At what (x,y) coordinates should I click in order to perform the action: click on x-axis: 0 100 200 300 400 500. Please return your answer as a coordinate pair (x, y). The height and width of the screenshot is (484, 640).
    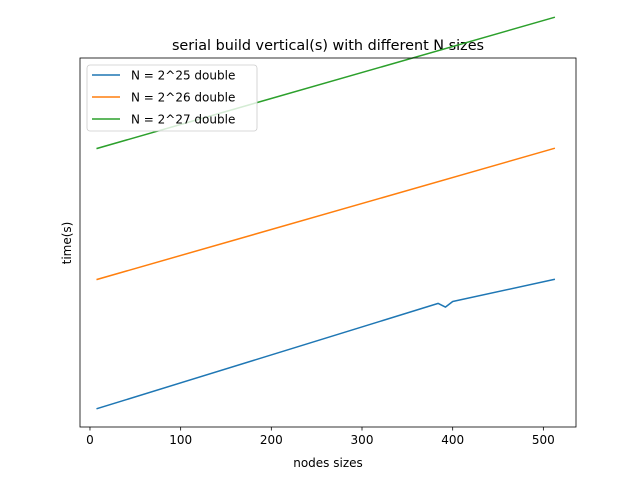
    Looking at the image, I should click on (320, 437).